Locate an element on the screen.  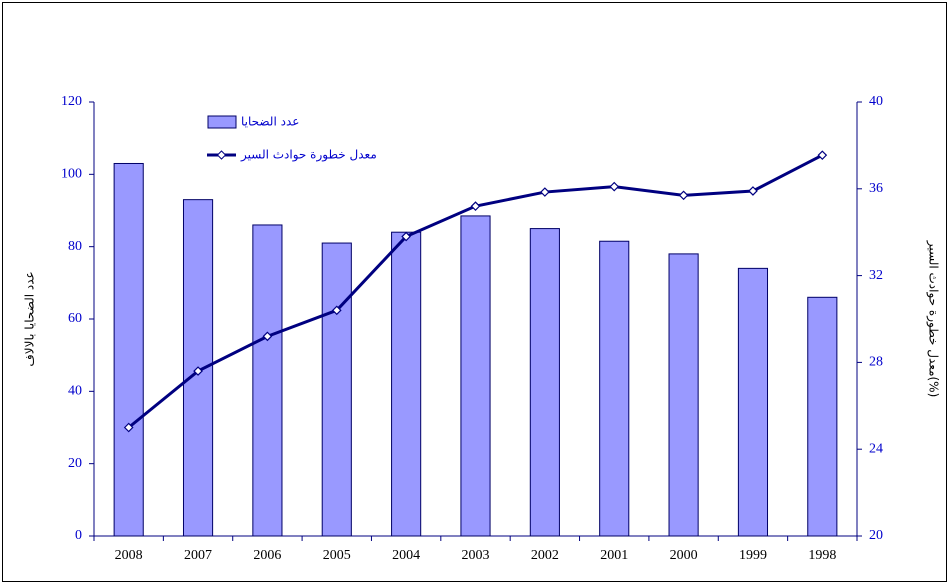
y2-axis-title: معدل خطورة حوادث السير(%) is located at coordinates (933, 319).